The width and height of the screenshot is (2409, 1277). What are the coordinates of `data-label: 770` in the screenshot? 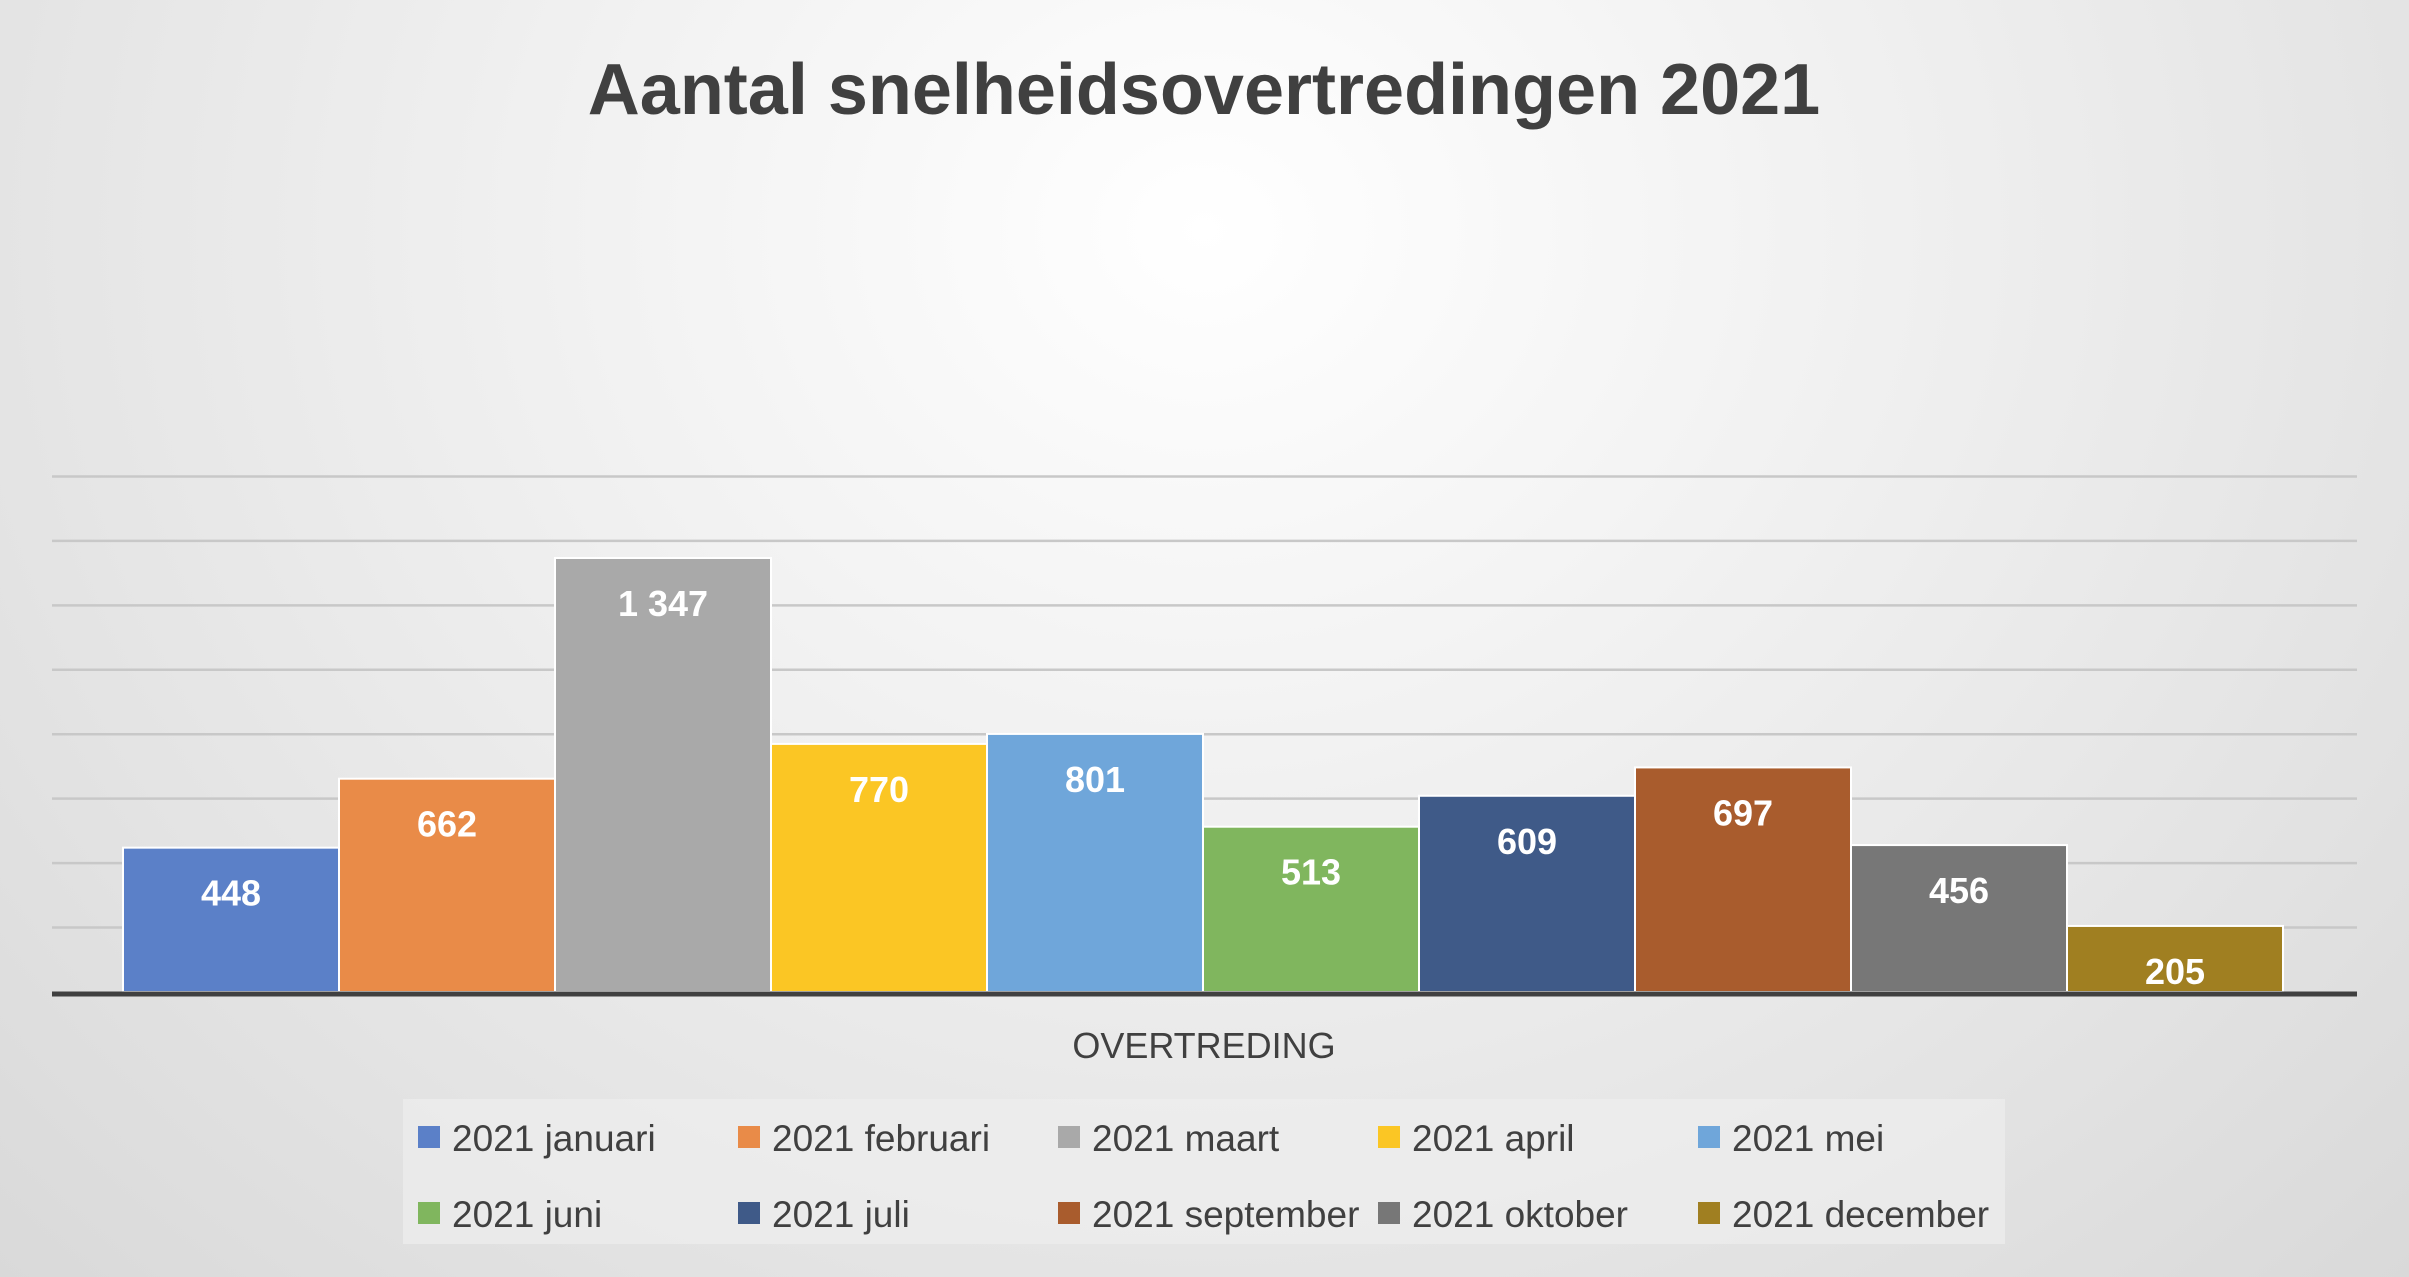 It's located at (879, 789).